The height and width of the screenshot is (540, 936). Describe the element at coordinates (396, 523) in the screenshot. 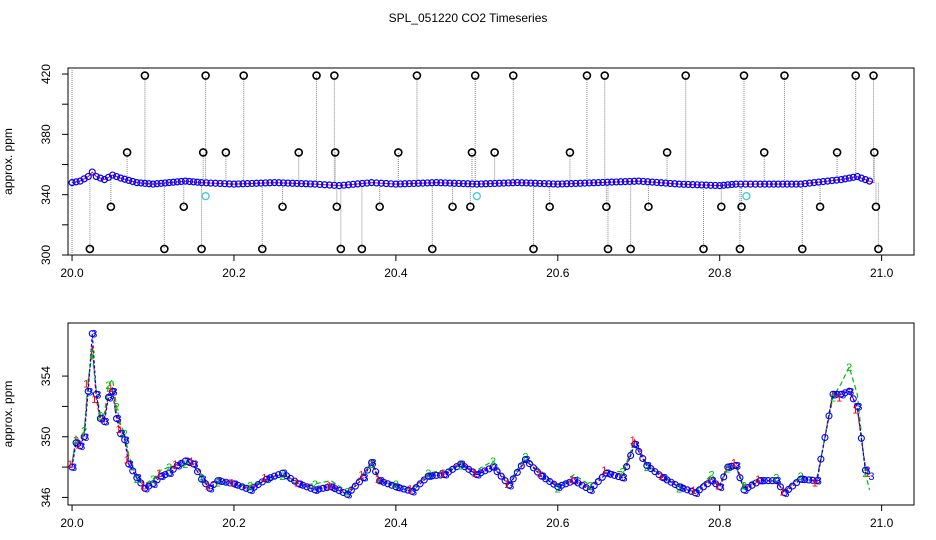

I see `x-tick-label: 20.4` at that location.